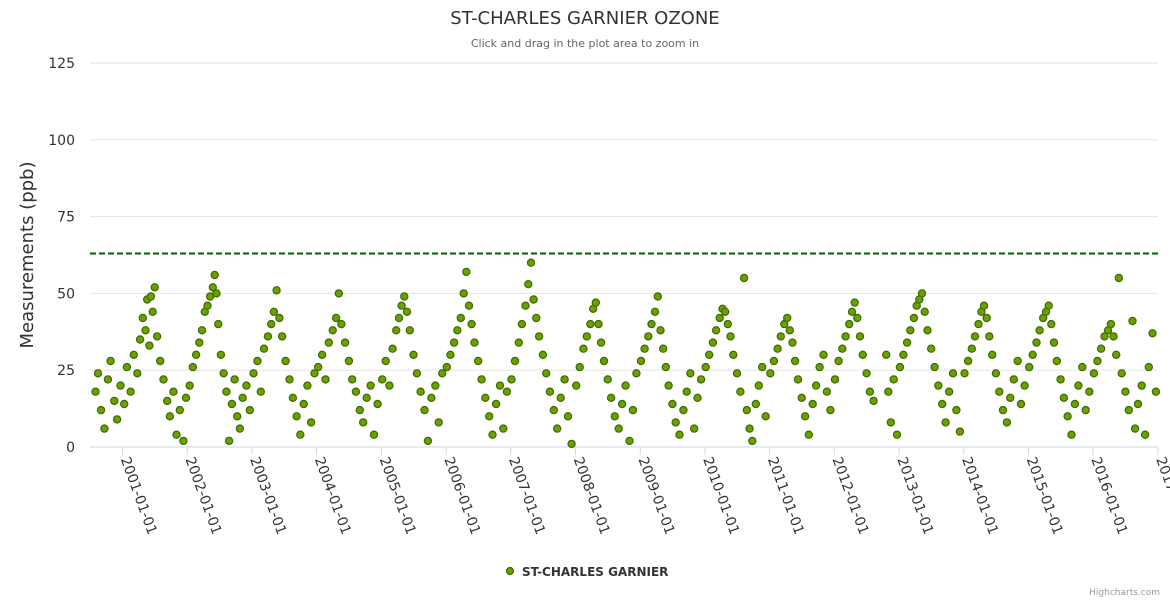 The height and width of the screenshot is (600, 1170). What do you see at coordinates (1124, 593) in the screenshot?
I see `credits-link: Highcharts.com` at bounding box center [1124, 593].